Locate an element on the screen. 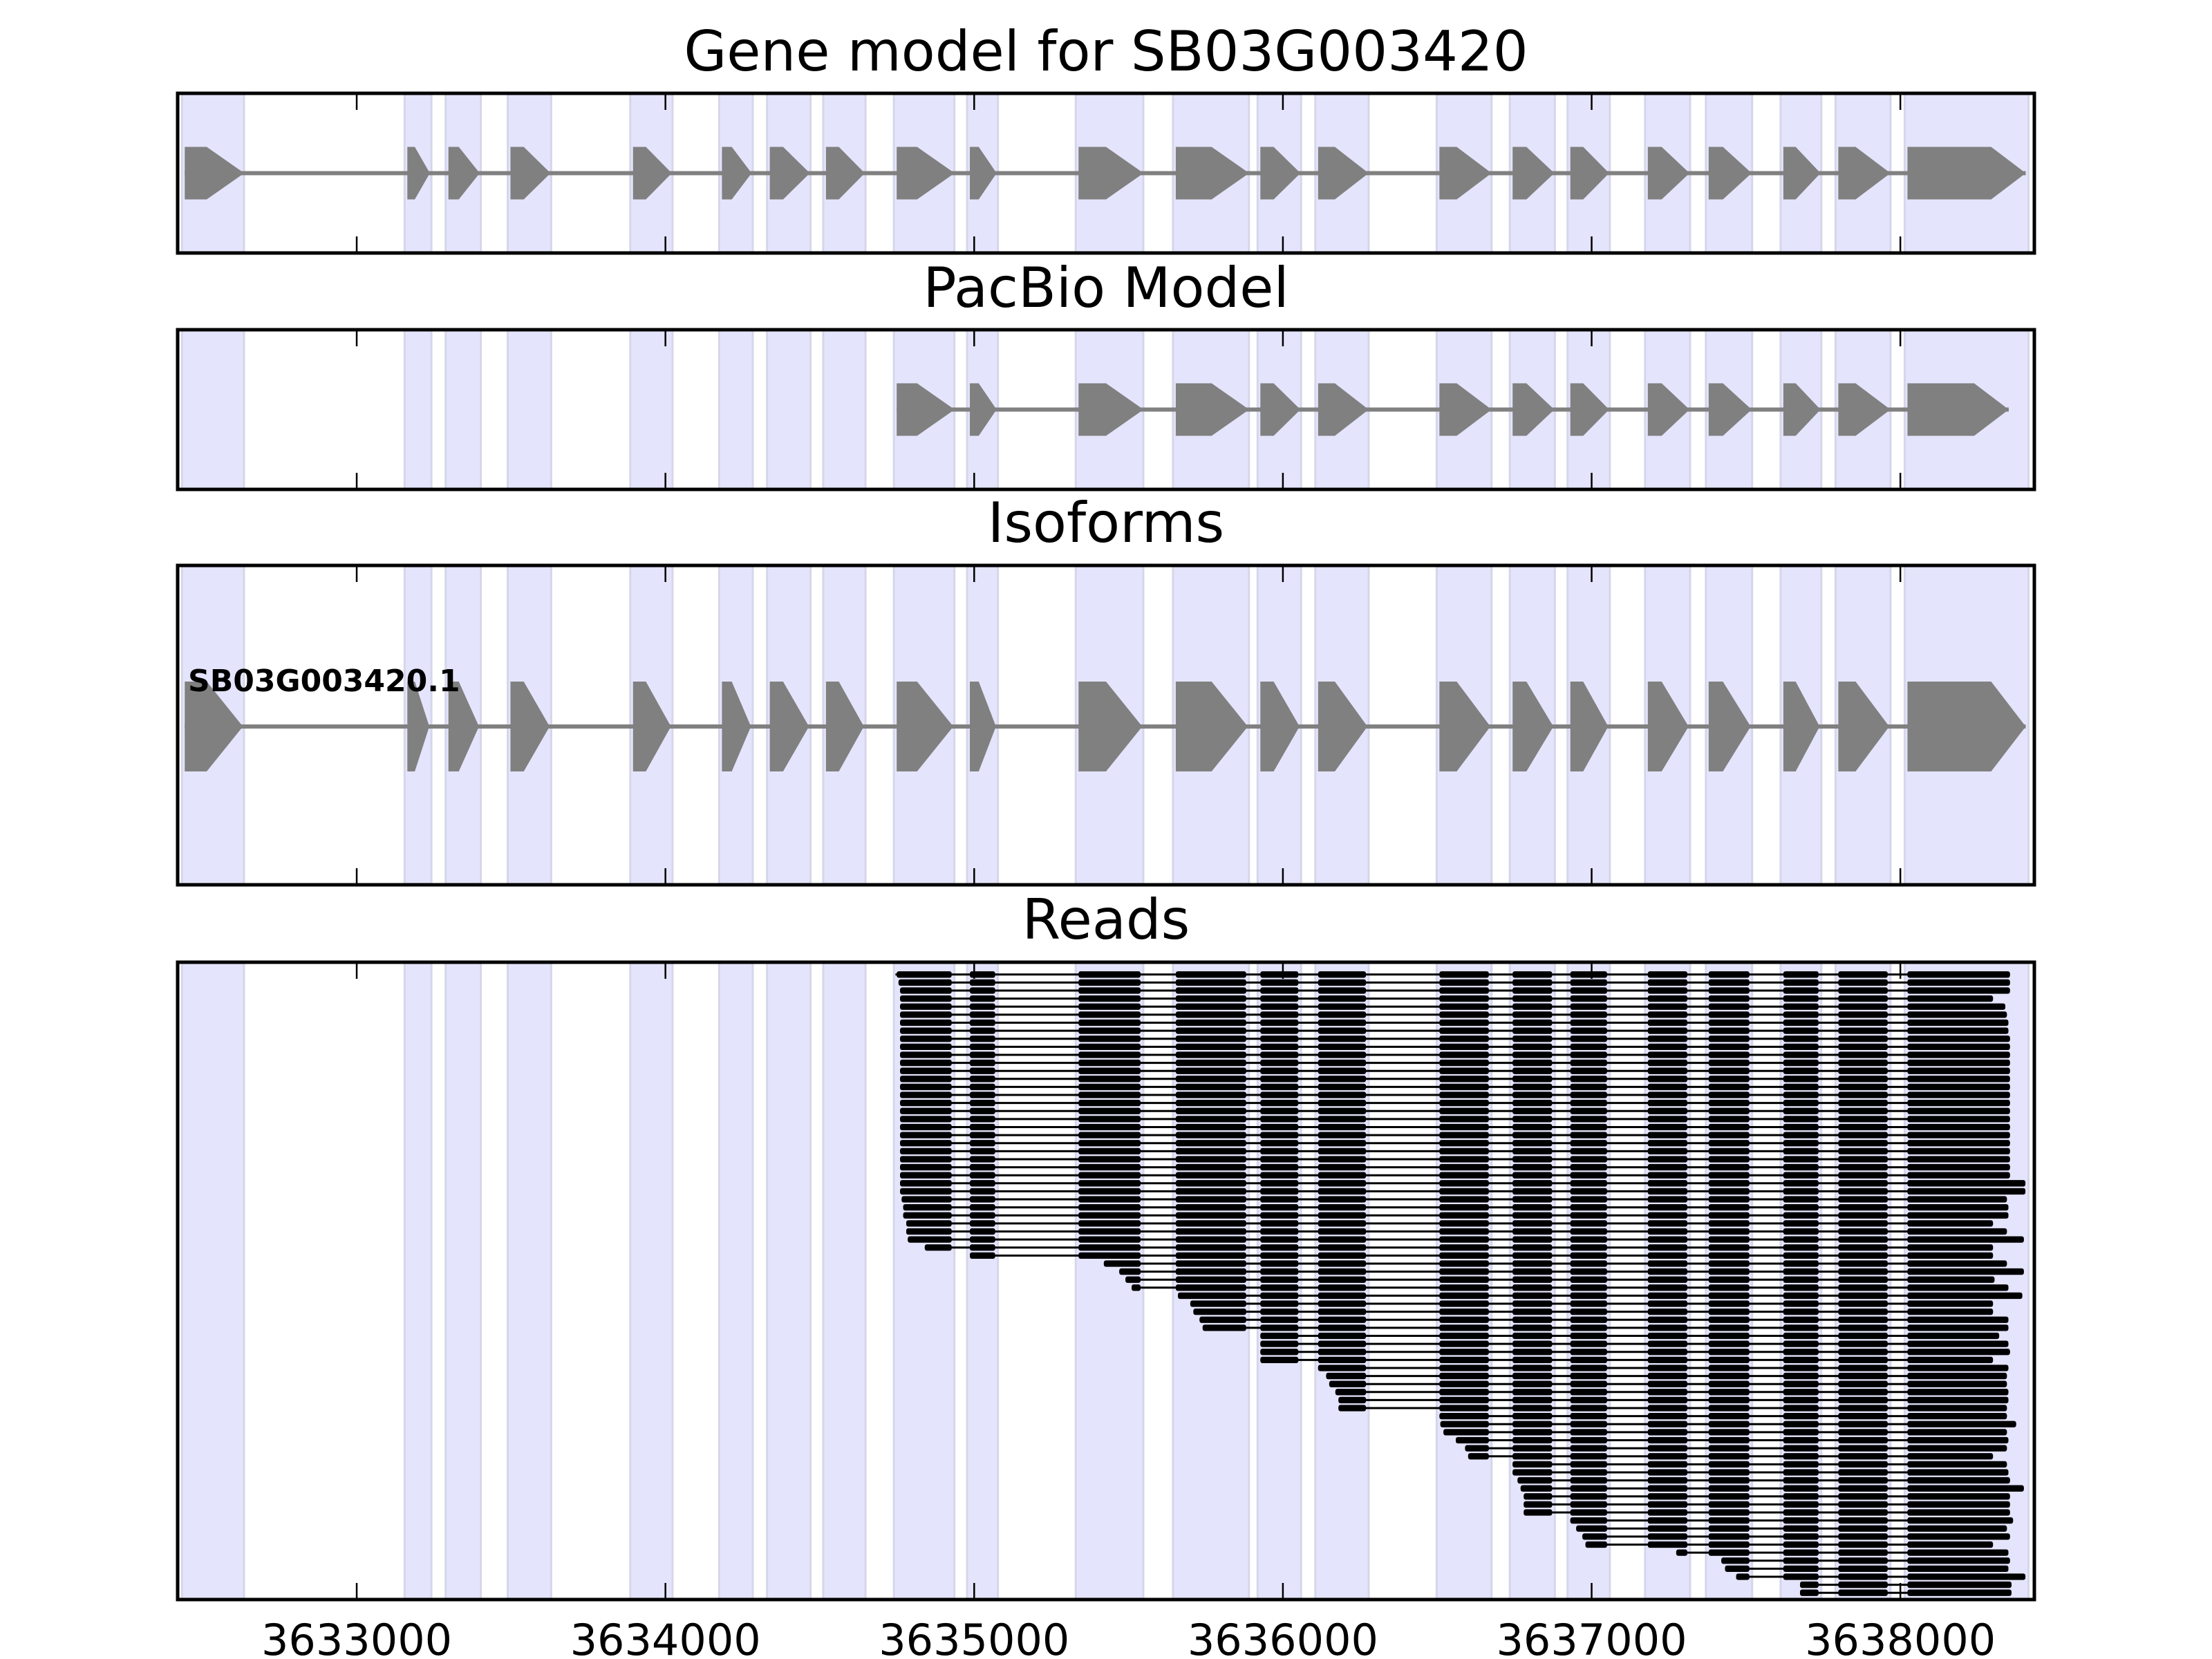  isoform-label: SB03G003420.1 is located at coordinates (324, 681).